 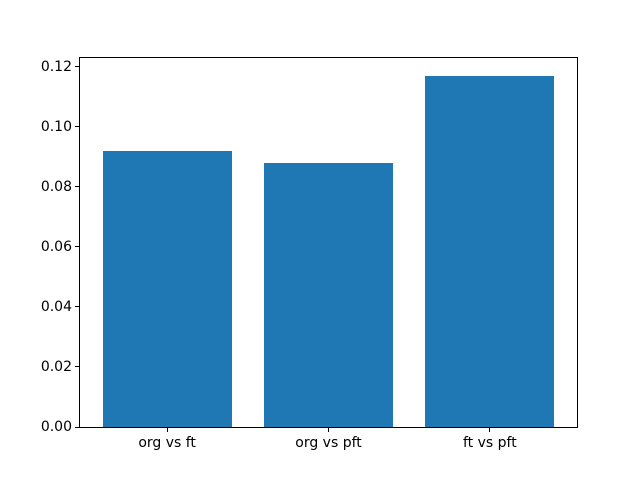 What do you see at coordinates (328, 443) in the screenshot?
I see `x-tick-label: org vs pft` at bounding box center [328, 443].